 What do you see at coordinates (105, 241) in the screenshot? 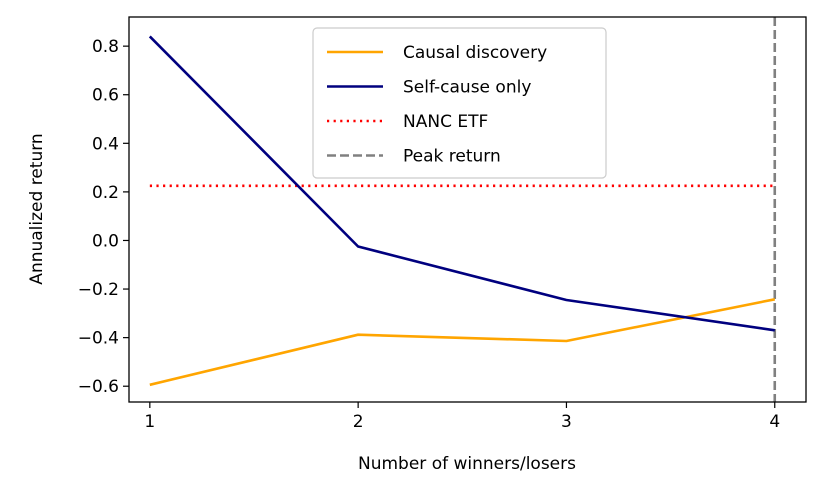
I see `y-tick-label: 0.0` at bounding box center [105, 241].